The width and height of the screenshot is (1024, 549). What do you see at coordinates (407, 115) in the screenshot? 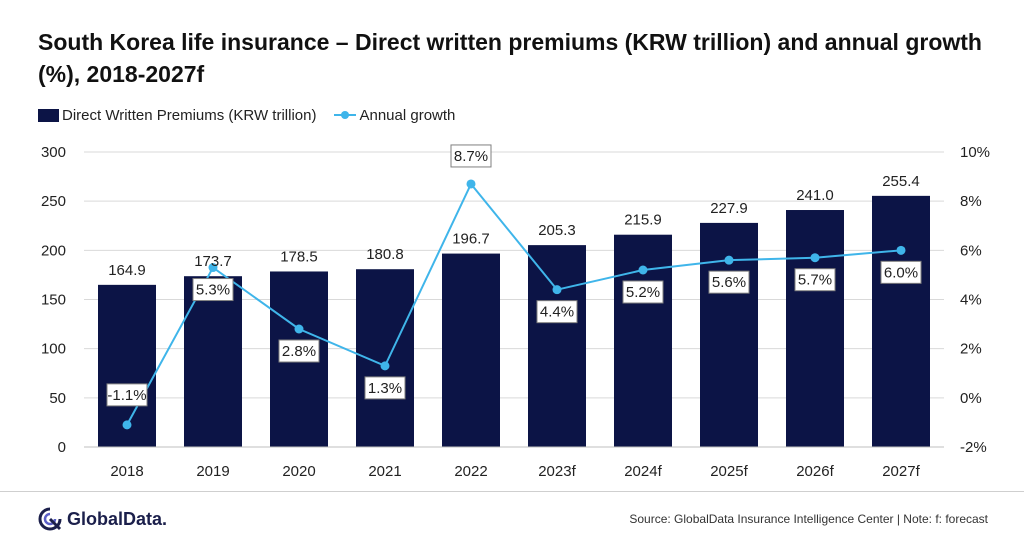
I see `legend-line-label: Annual growth` at bounding box center [407, 115].